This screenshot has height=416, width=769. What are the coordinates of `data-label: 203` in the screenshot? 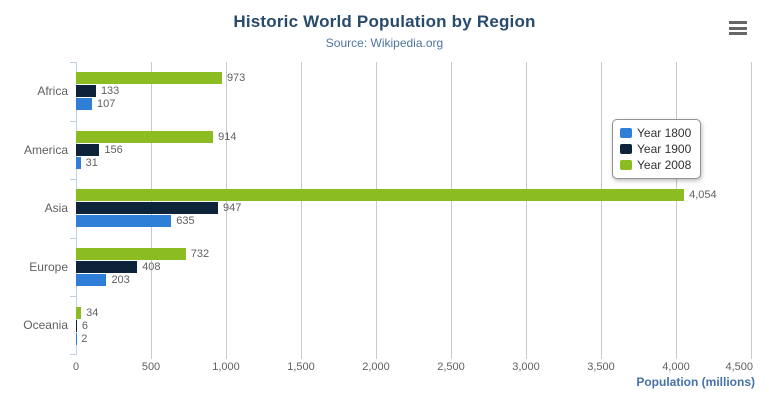 It's located at (120, 280).